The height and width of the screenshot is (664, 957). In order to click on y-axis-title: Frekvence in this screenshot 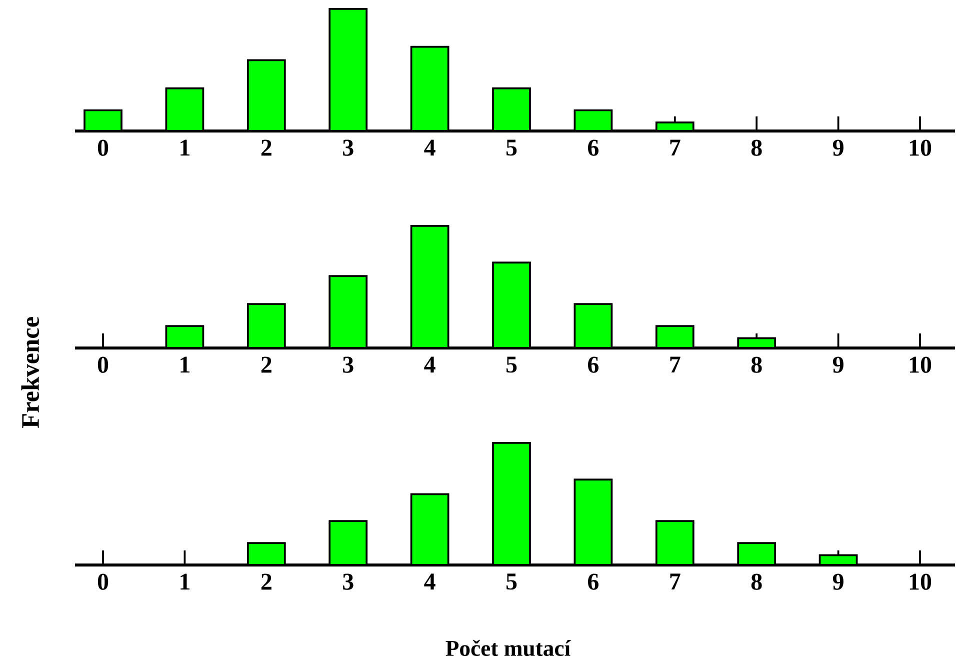, I will do `click(30, 372)`.